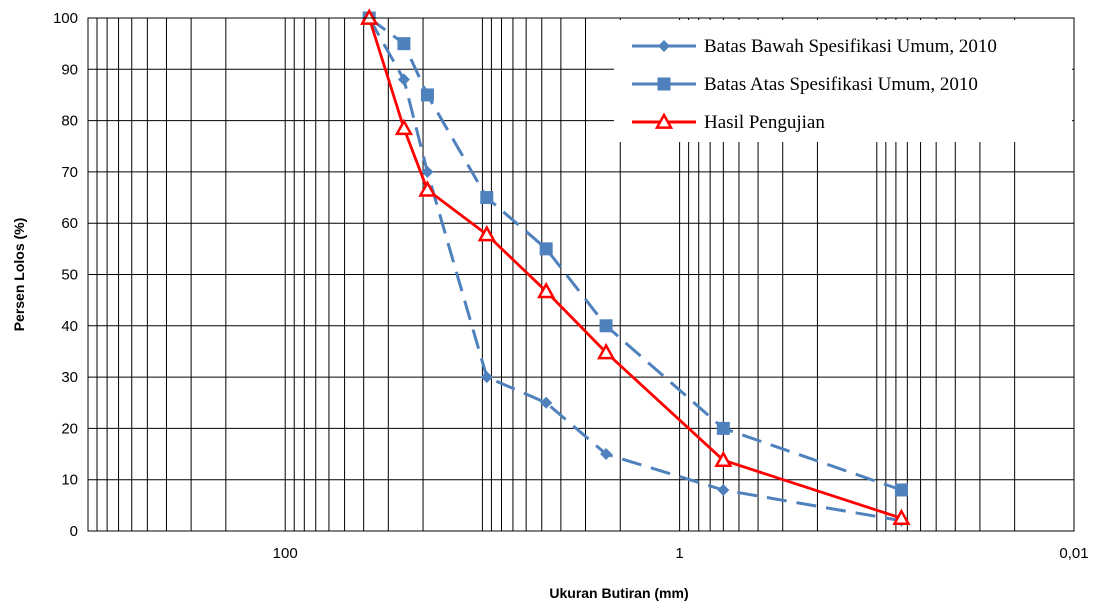 The image size is (1096, 606). I want to click on y-tick-label: 80, so click(69, 121).